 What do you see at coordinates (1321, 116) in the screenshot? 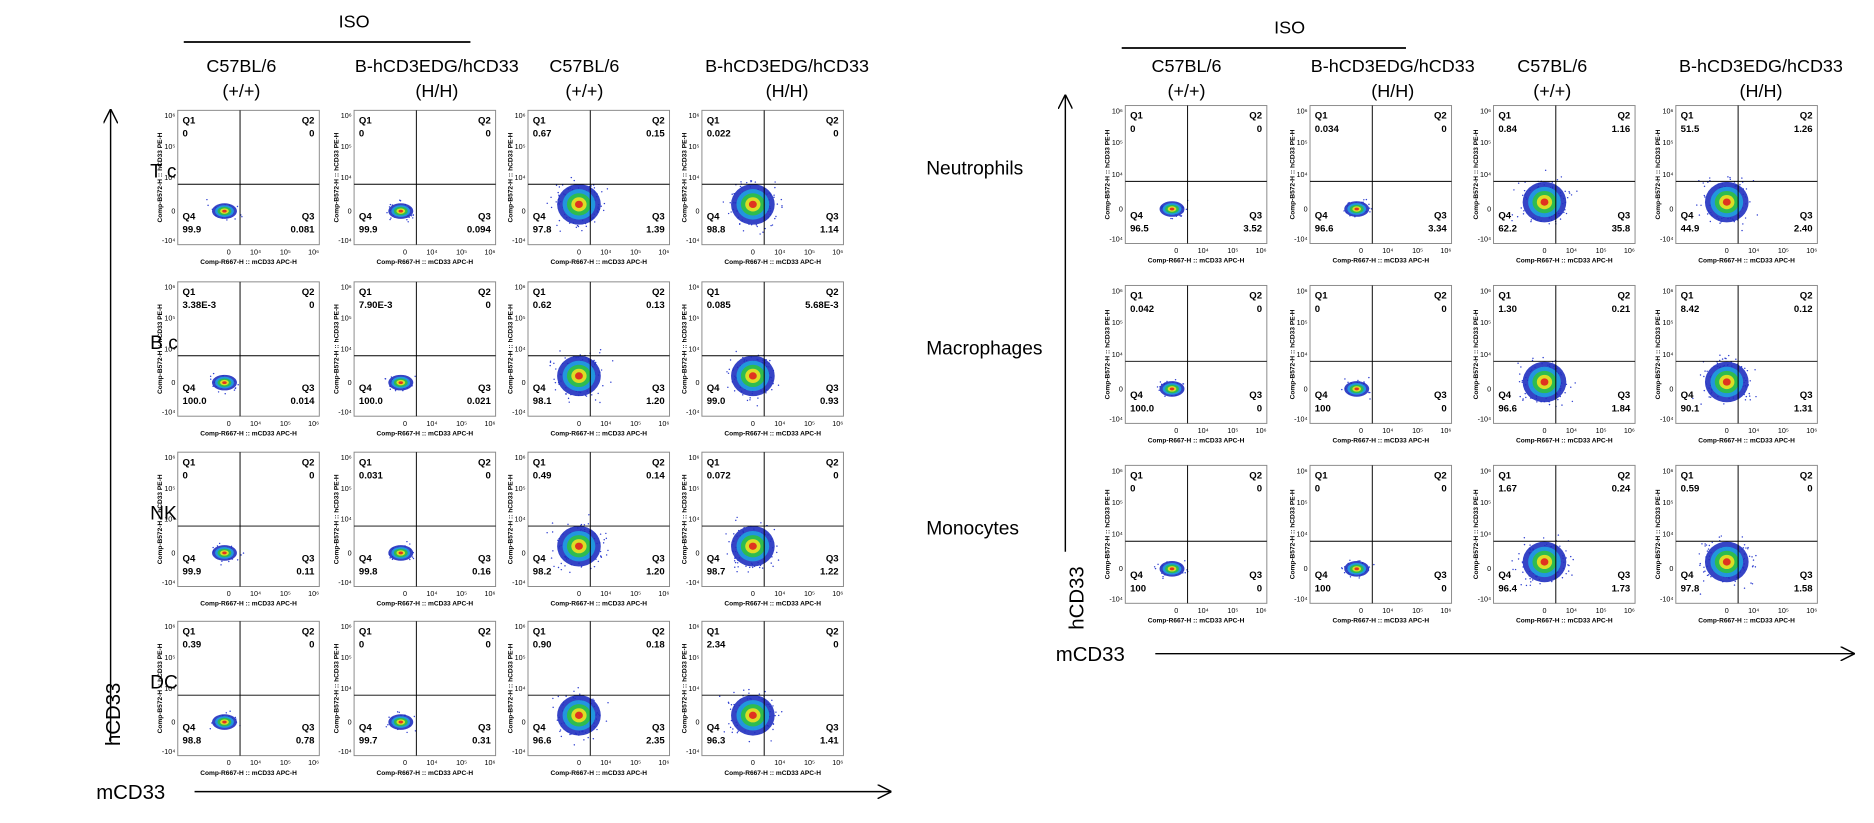
I see `quadrant-name: Q1` at bounding box center [1321, 116].